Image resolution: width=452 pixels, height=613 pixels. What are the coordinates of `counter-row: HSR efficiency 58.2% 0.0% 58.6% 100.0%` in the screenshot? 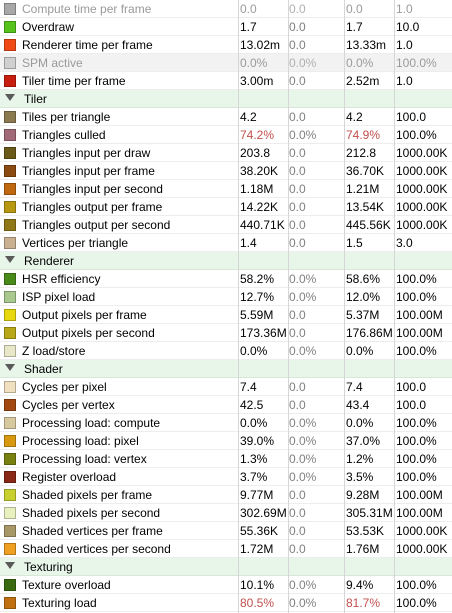 It's located at (226, 279).